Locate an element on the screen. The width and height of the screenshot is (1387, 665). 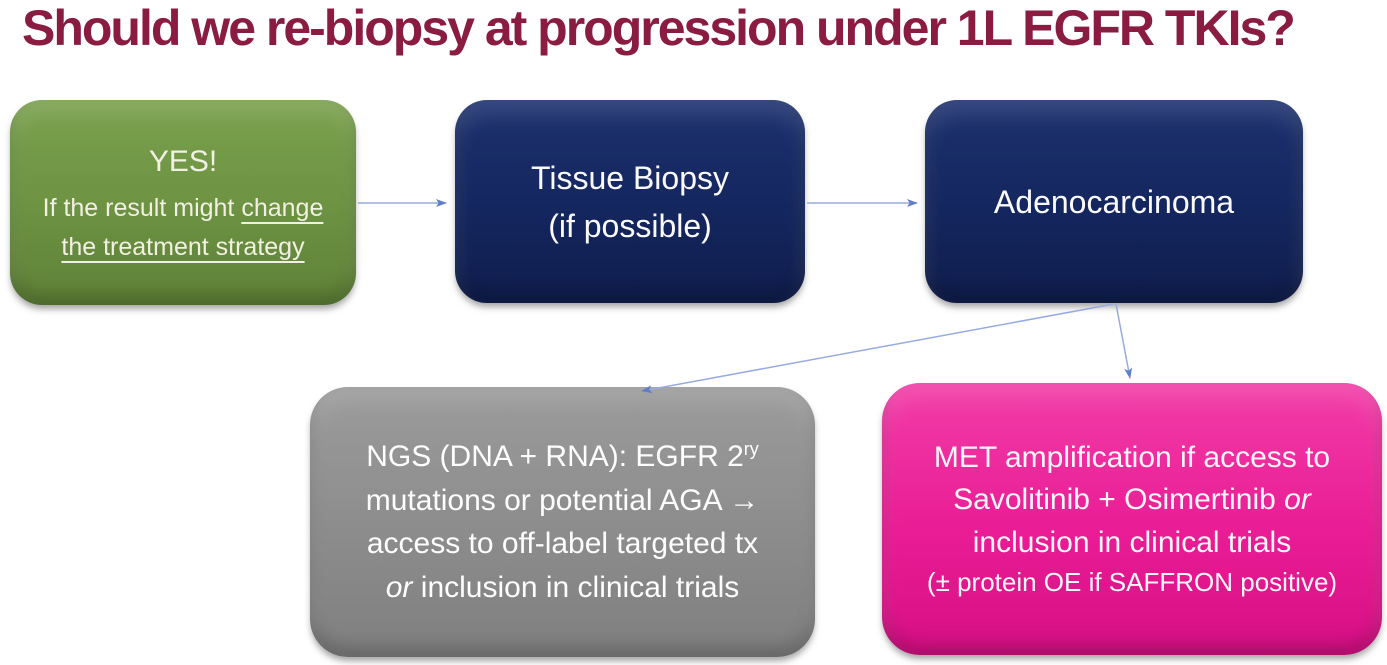
node-ngs-line4: or inclusion in clinical trials is located at coordinates (562, 588).